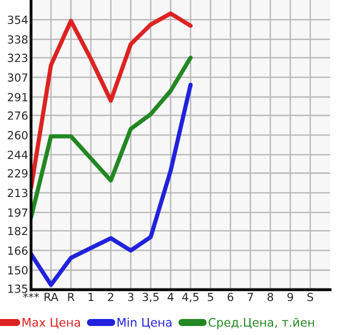 Image resolution: width=345 pixels, height=335 pixels. What do you see at coordinates (310, 297) in the screenshot?
I see `x-tick-label: S` at bounding box center [310, 297].